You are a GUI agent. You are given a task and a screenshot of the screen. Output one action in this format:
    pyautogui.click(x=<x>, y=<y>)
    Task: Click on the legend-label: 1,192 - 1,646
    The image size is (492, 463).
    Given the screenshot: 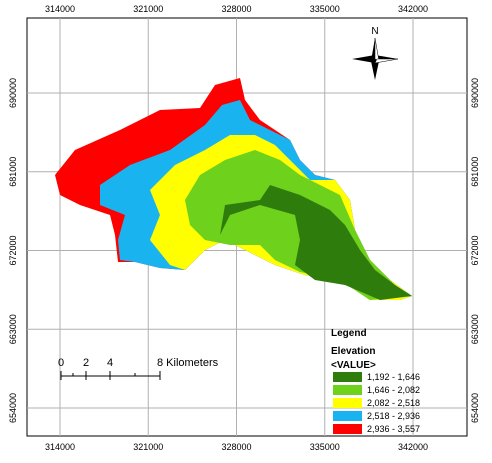 What is the action you would take?
    pyautogui.click(x=393, y=377)
    